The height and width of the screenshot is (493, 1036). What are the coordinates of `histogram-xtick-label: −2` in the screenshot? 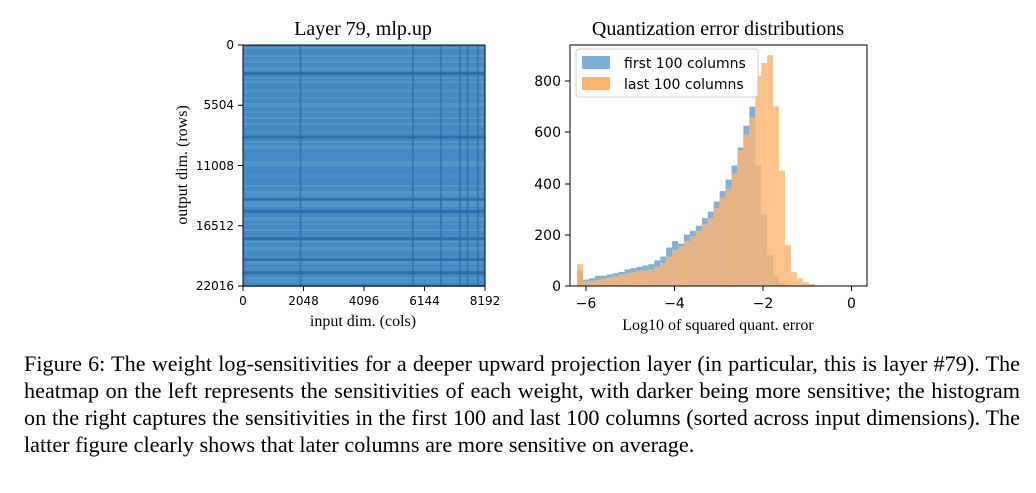 It's located at (763, 304).